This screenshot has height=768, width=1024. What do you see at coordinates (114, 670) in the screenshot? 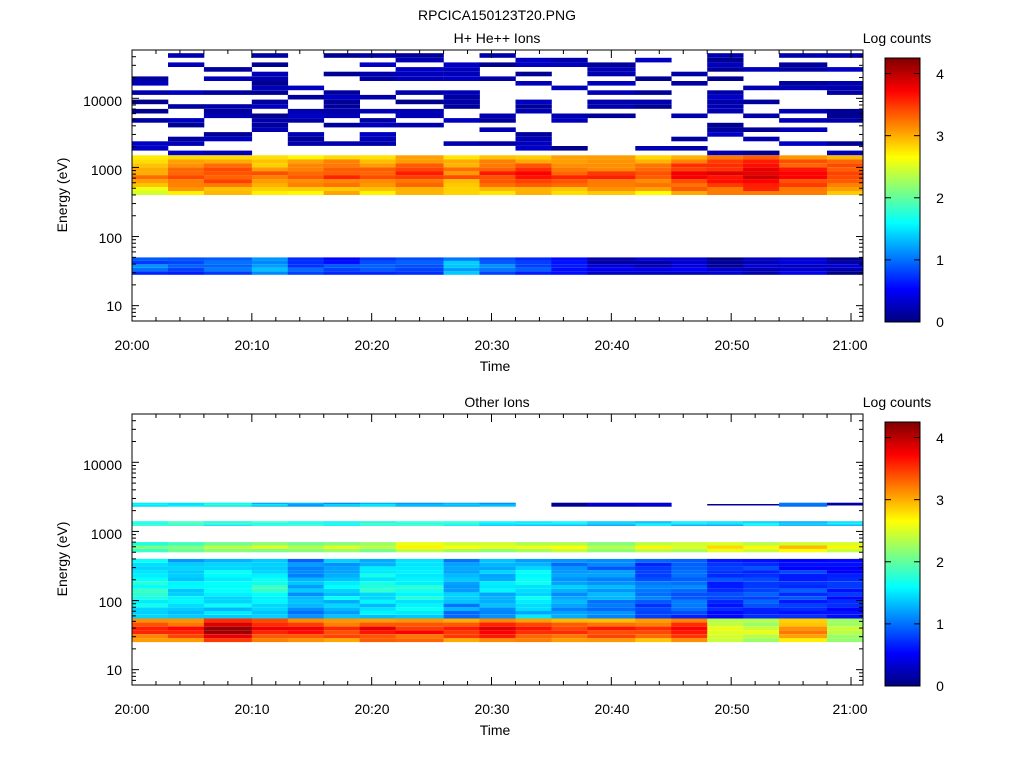
I see `y-tick-label-10: 10` at bounding box center [114, 670].